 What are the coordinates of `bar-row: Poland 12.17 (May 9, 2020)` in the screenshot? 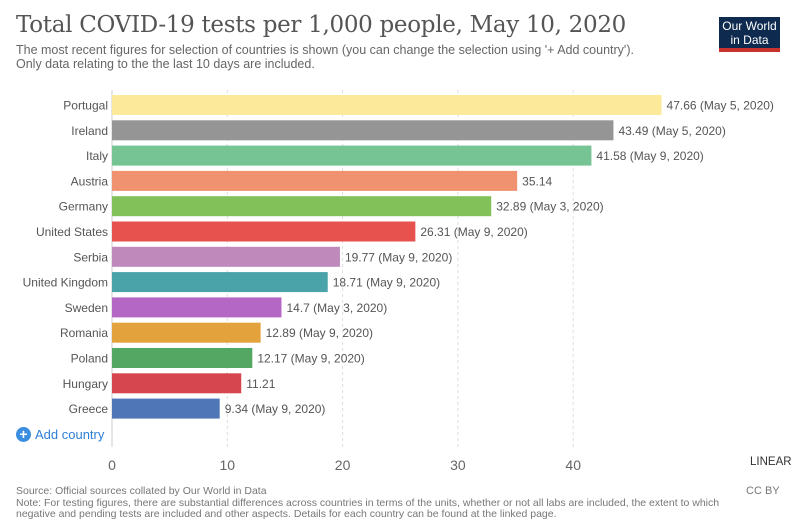 It's located at (218, 358).